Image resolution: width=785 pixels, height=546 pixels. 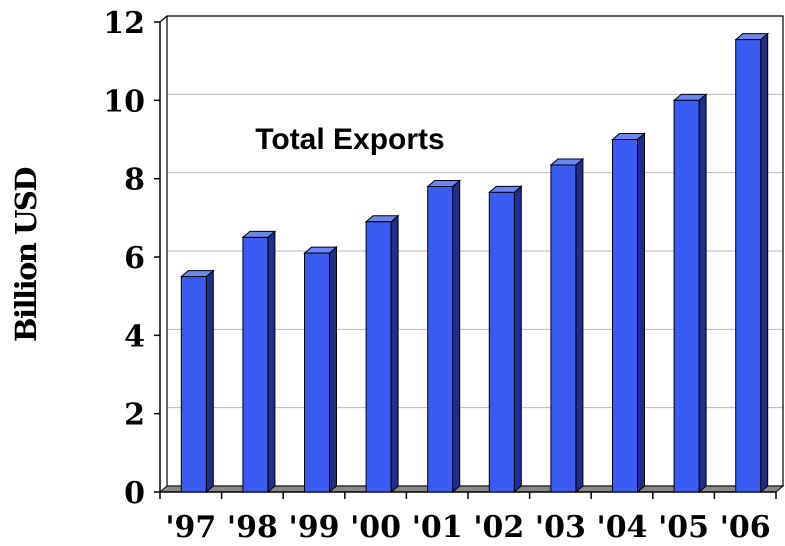 What do you see at coordinates (314, 527) in the screenshot?
I see `x-tick-label: '99` at bounding box center [314, 527].